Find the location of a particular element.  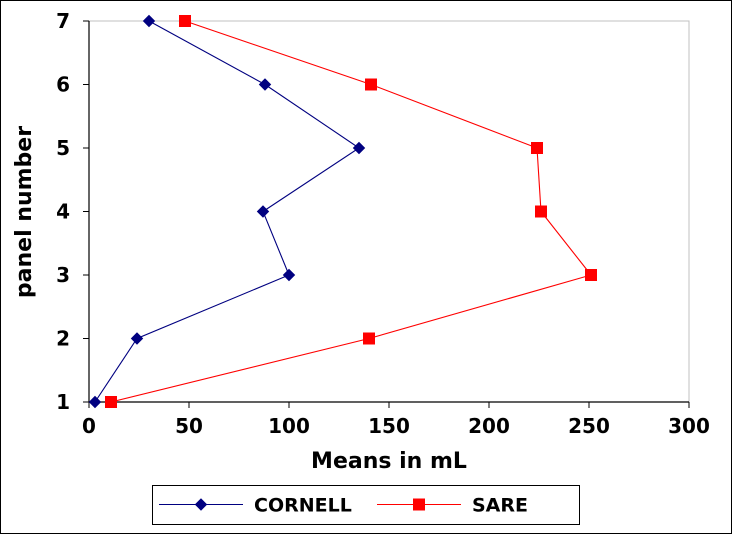

legend-item-sare: SARE is located at coordinates (452, 506).